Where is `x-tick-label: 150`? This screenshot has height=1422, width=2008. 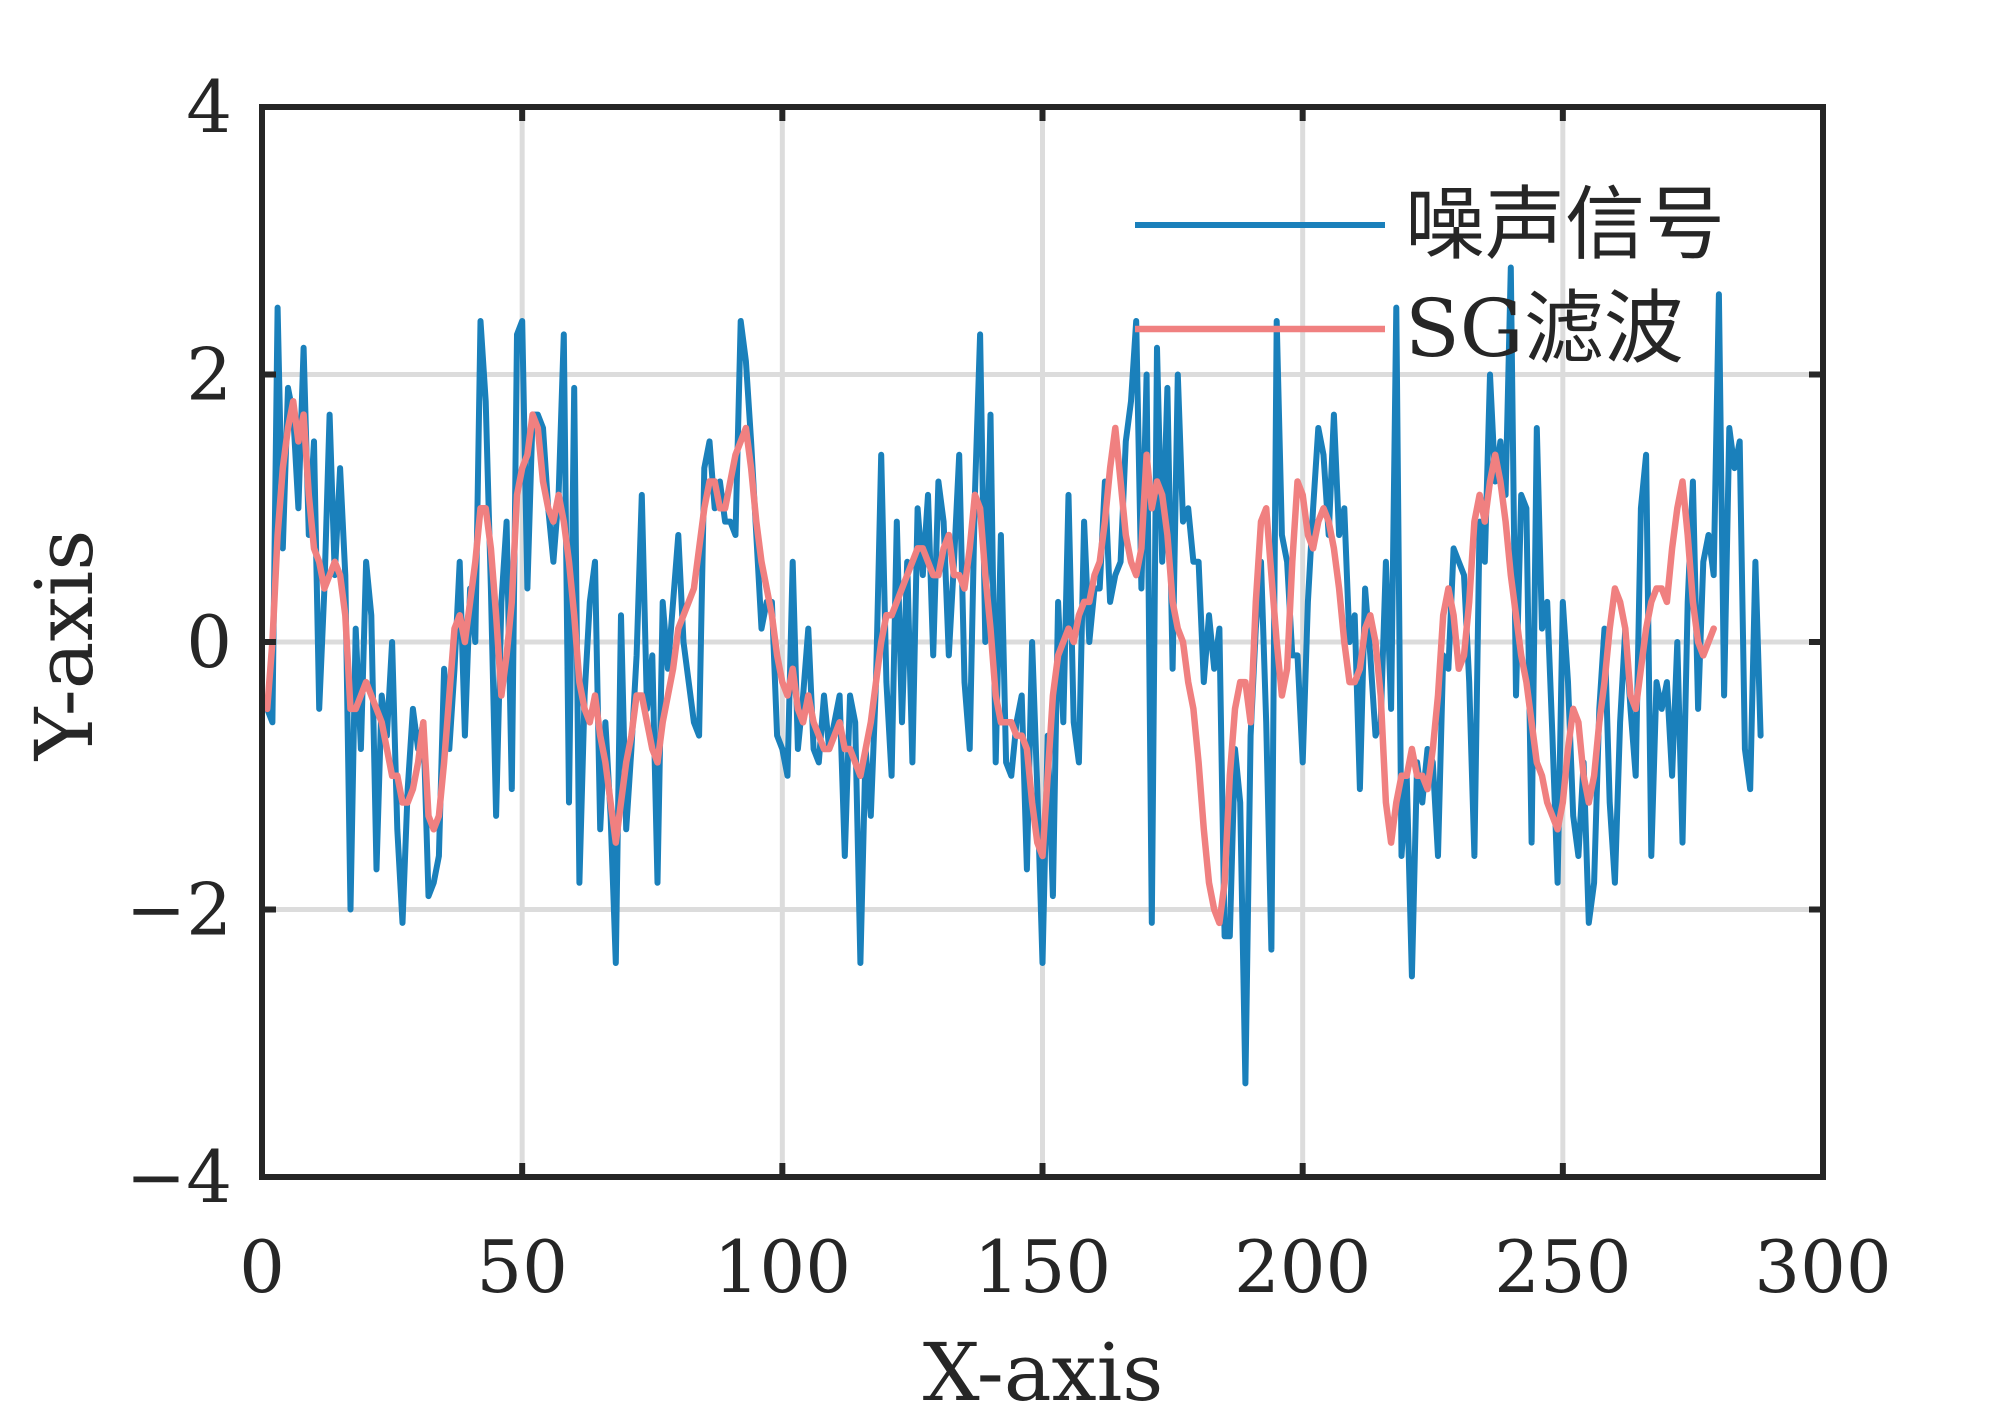
x-tick-label: 150 is located at coordinates (1042, 1267).